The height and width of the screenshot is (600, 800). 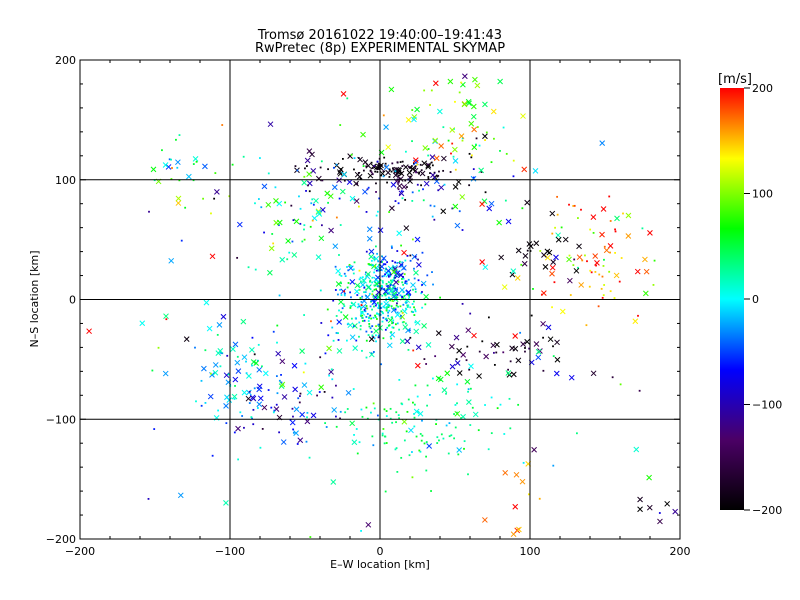 I want to click on x-tick-label: −100, so click(x=230, y=551).